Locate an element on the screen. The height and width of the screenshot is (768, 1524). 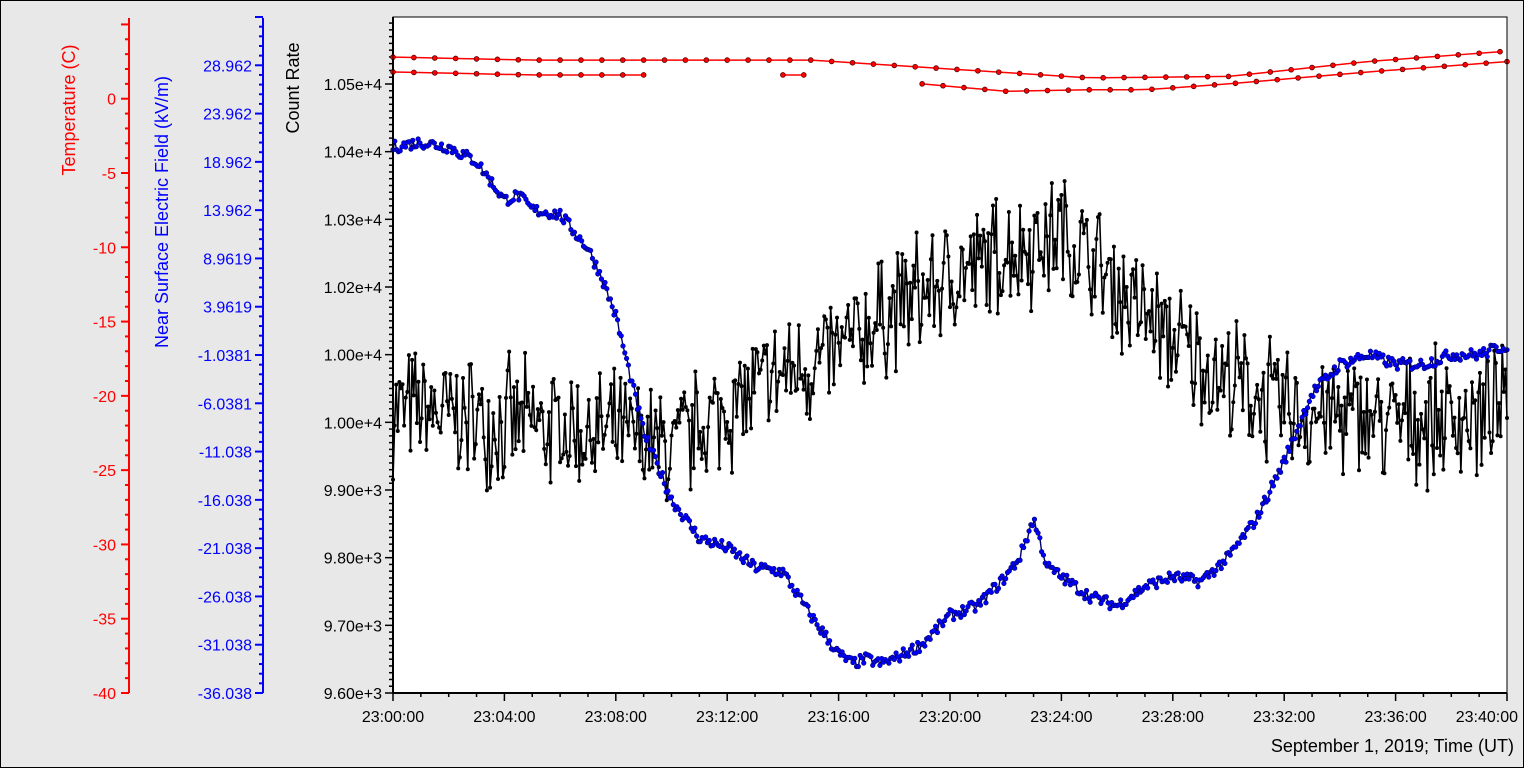
count-tick-label: 1.04e+4 is located at coordinates (353, 153).